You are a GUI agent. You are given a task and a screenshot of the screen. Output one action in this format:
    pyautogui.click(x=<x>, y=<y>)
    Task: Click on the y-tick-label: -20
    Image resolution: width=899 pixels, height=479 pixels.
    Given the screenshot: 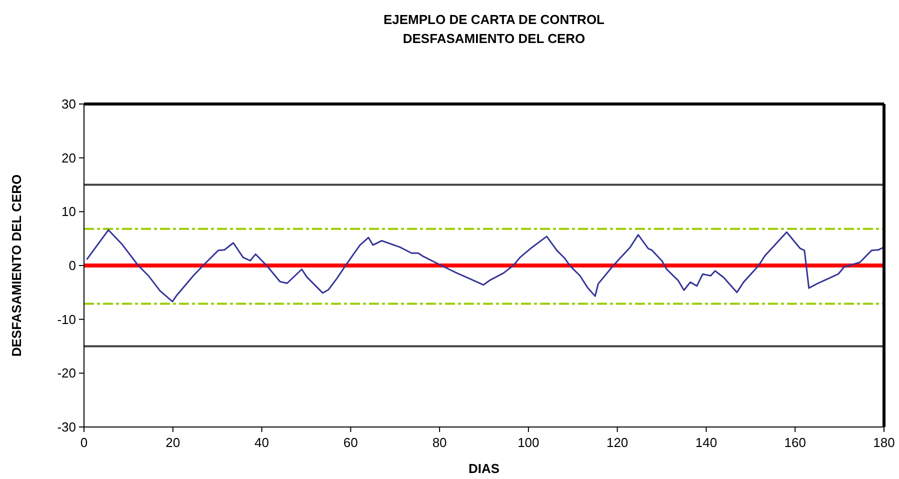 What is the action you would take?
    pyautogui.click(x=66, y=373)
    